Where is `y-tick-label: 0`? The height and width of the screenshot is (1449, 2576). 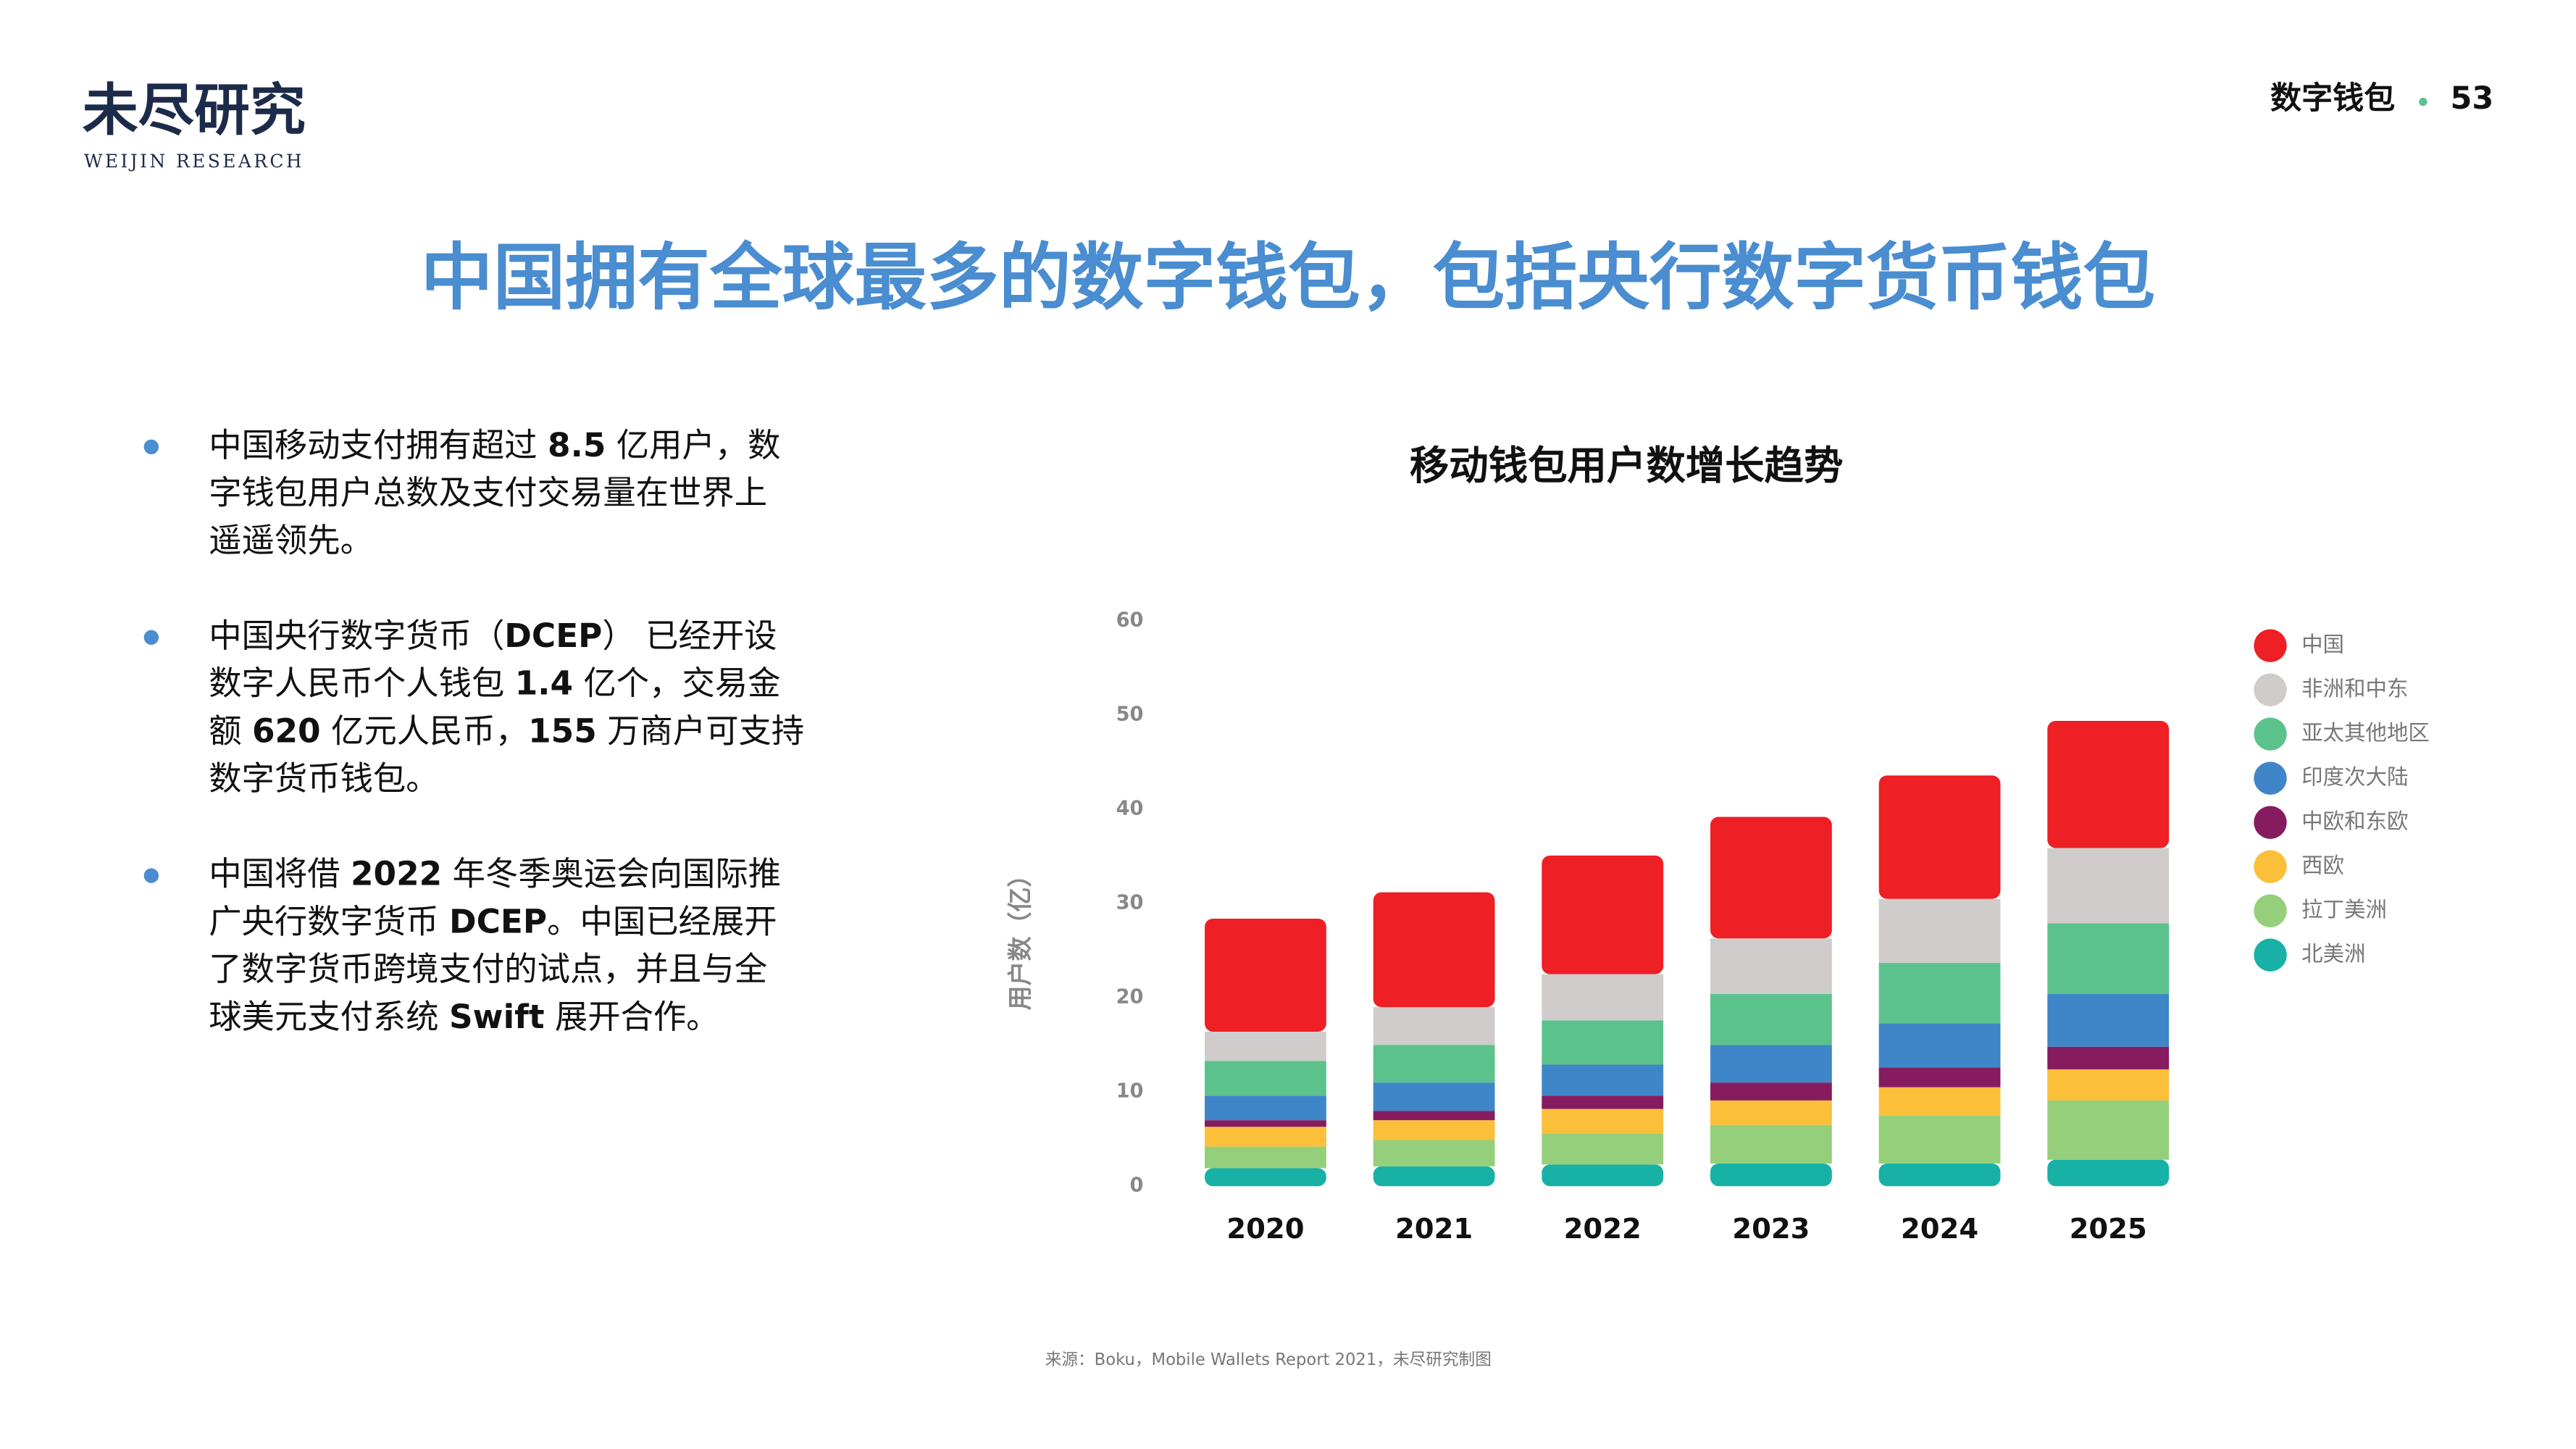
y-tick-label: 0 is located at coordinates (1137, 1185).